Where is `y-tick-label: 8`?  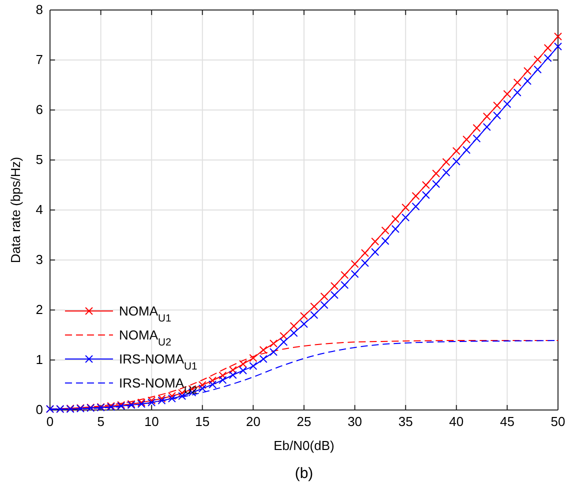
y-tick-label: 8 is located at coordinates (39, 10).